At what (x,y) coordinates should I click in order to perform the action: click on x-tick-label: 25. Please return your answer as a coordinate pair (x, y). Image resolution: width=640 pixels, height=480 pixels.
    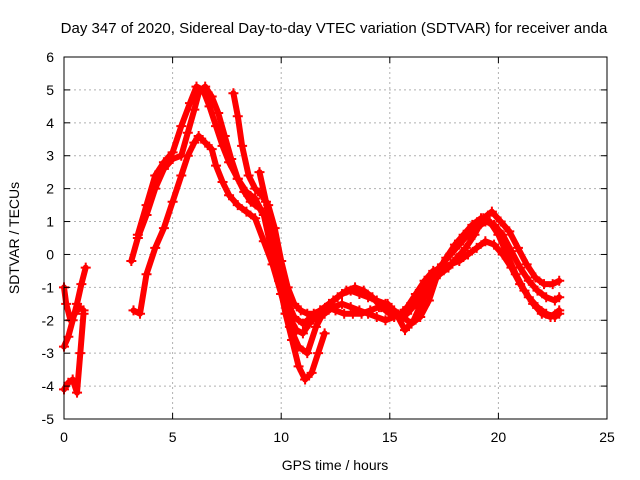
    Looking at the image, I should click on (607, 437).